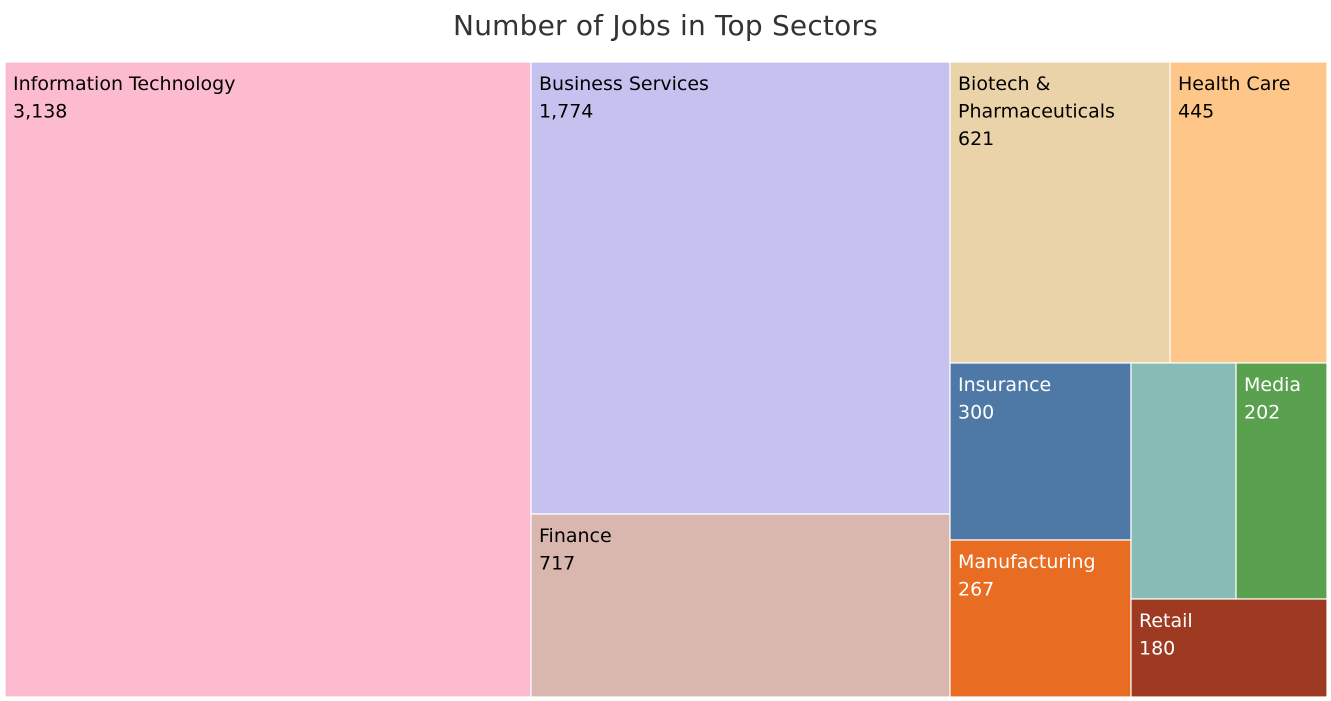 This screenshot has height=701, width=1331. Describe the element at coordinates (124, 84) in the screenshot. I see `treemap-label-information-technology: Information Technology` at that location.